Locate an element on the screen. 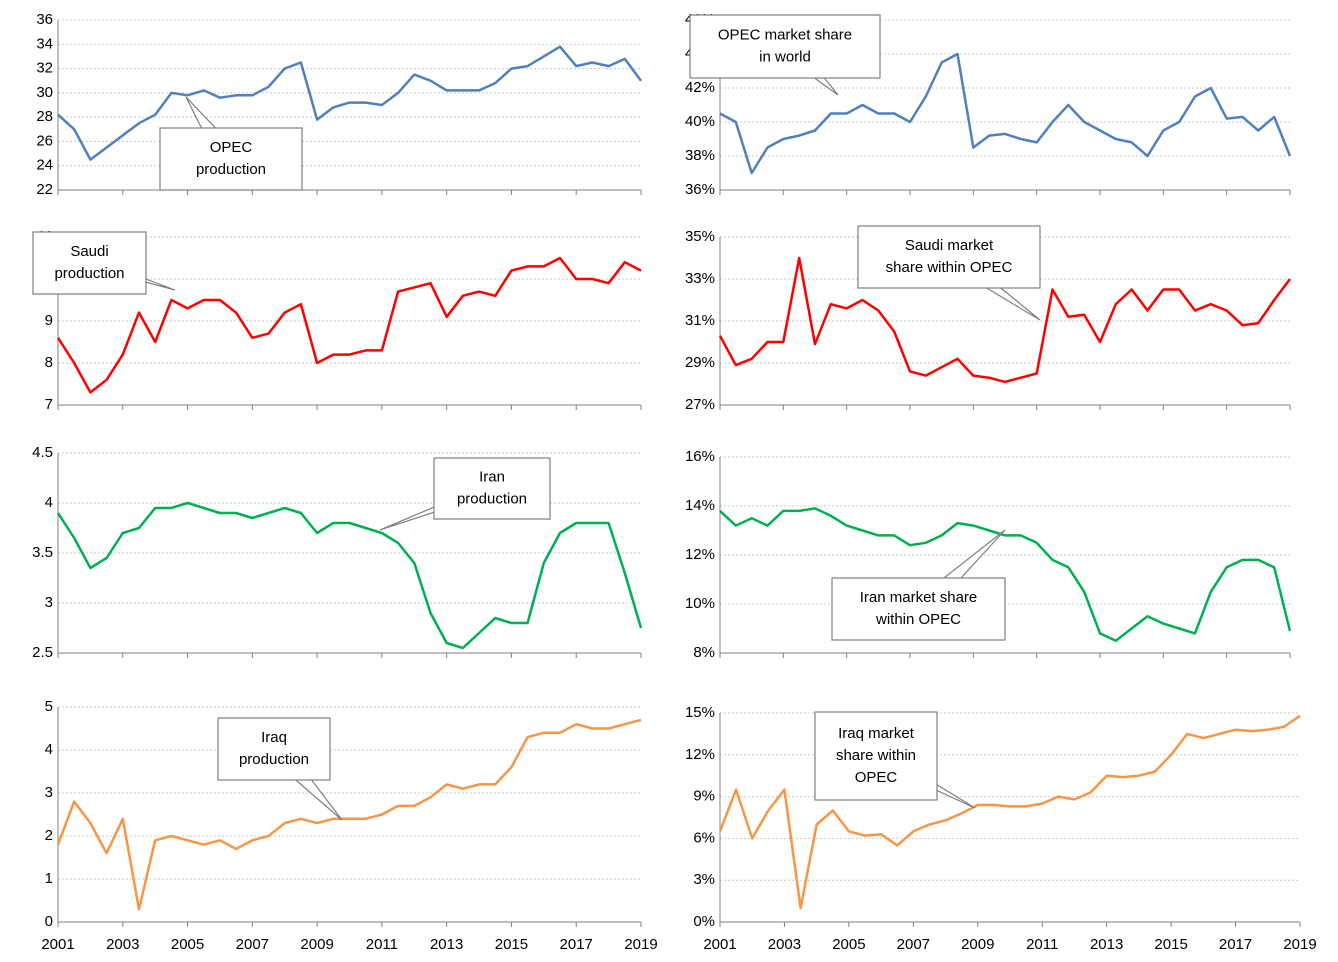  y-tick-label: 14% is located at coordinates (700, 505).